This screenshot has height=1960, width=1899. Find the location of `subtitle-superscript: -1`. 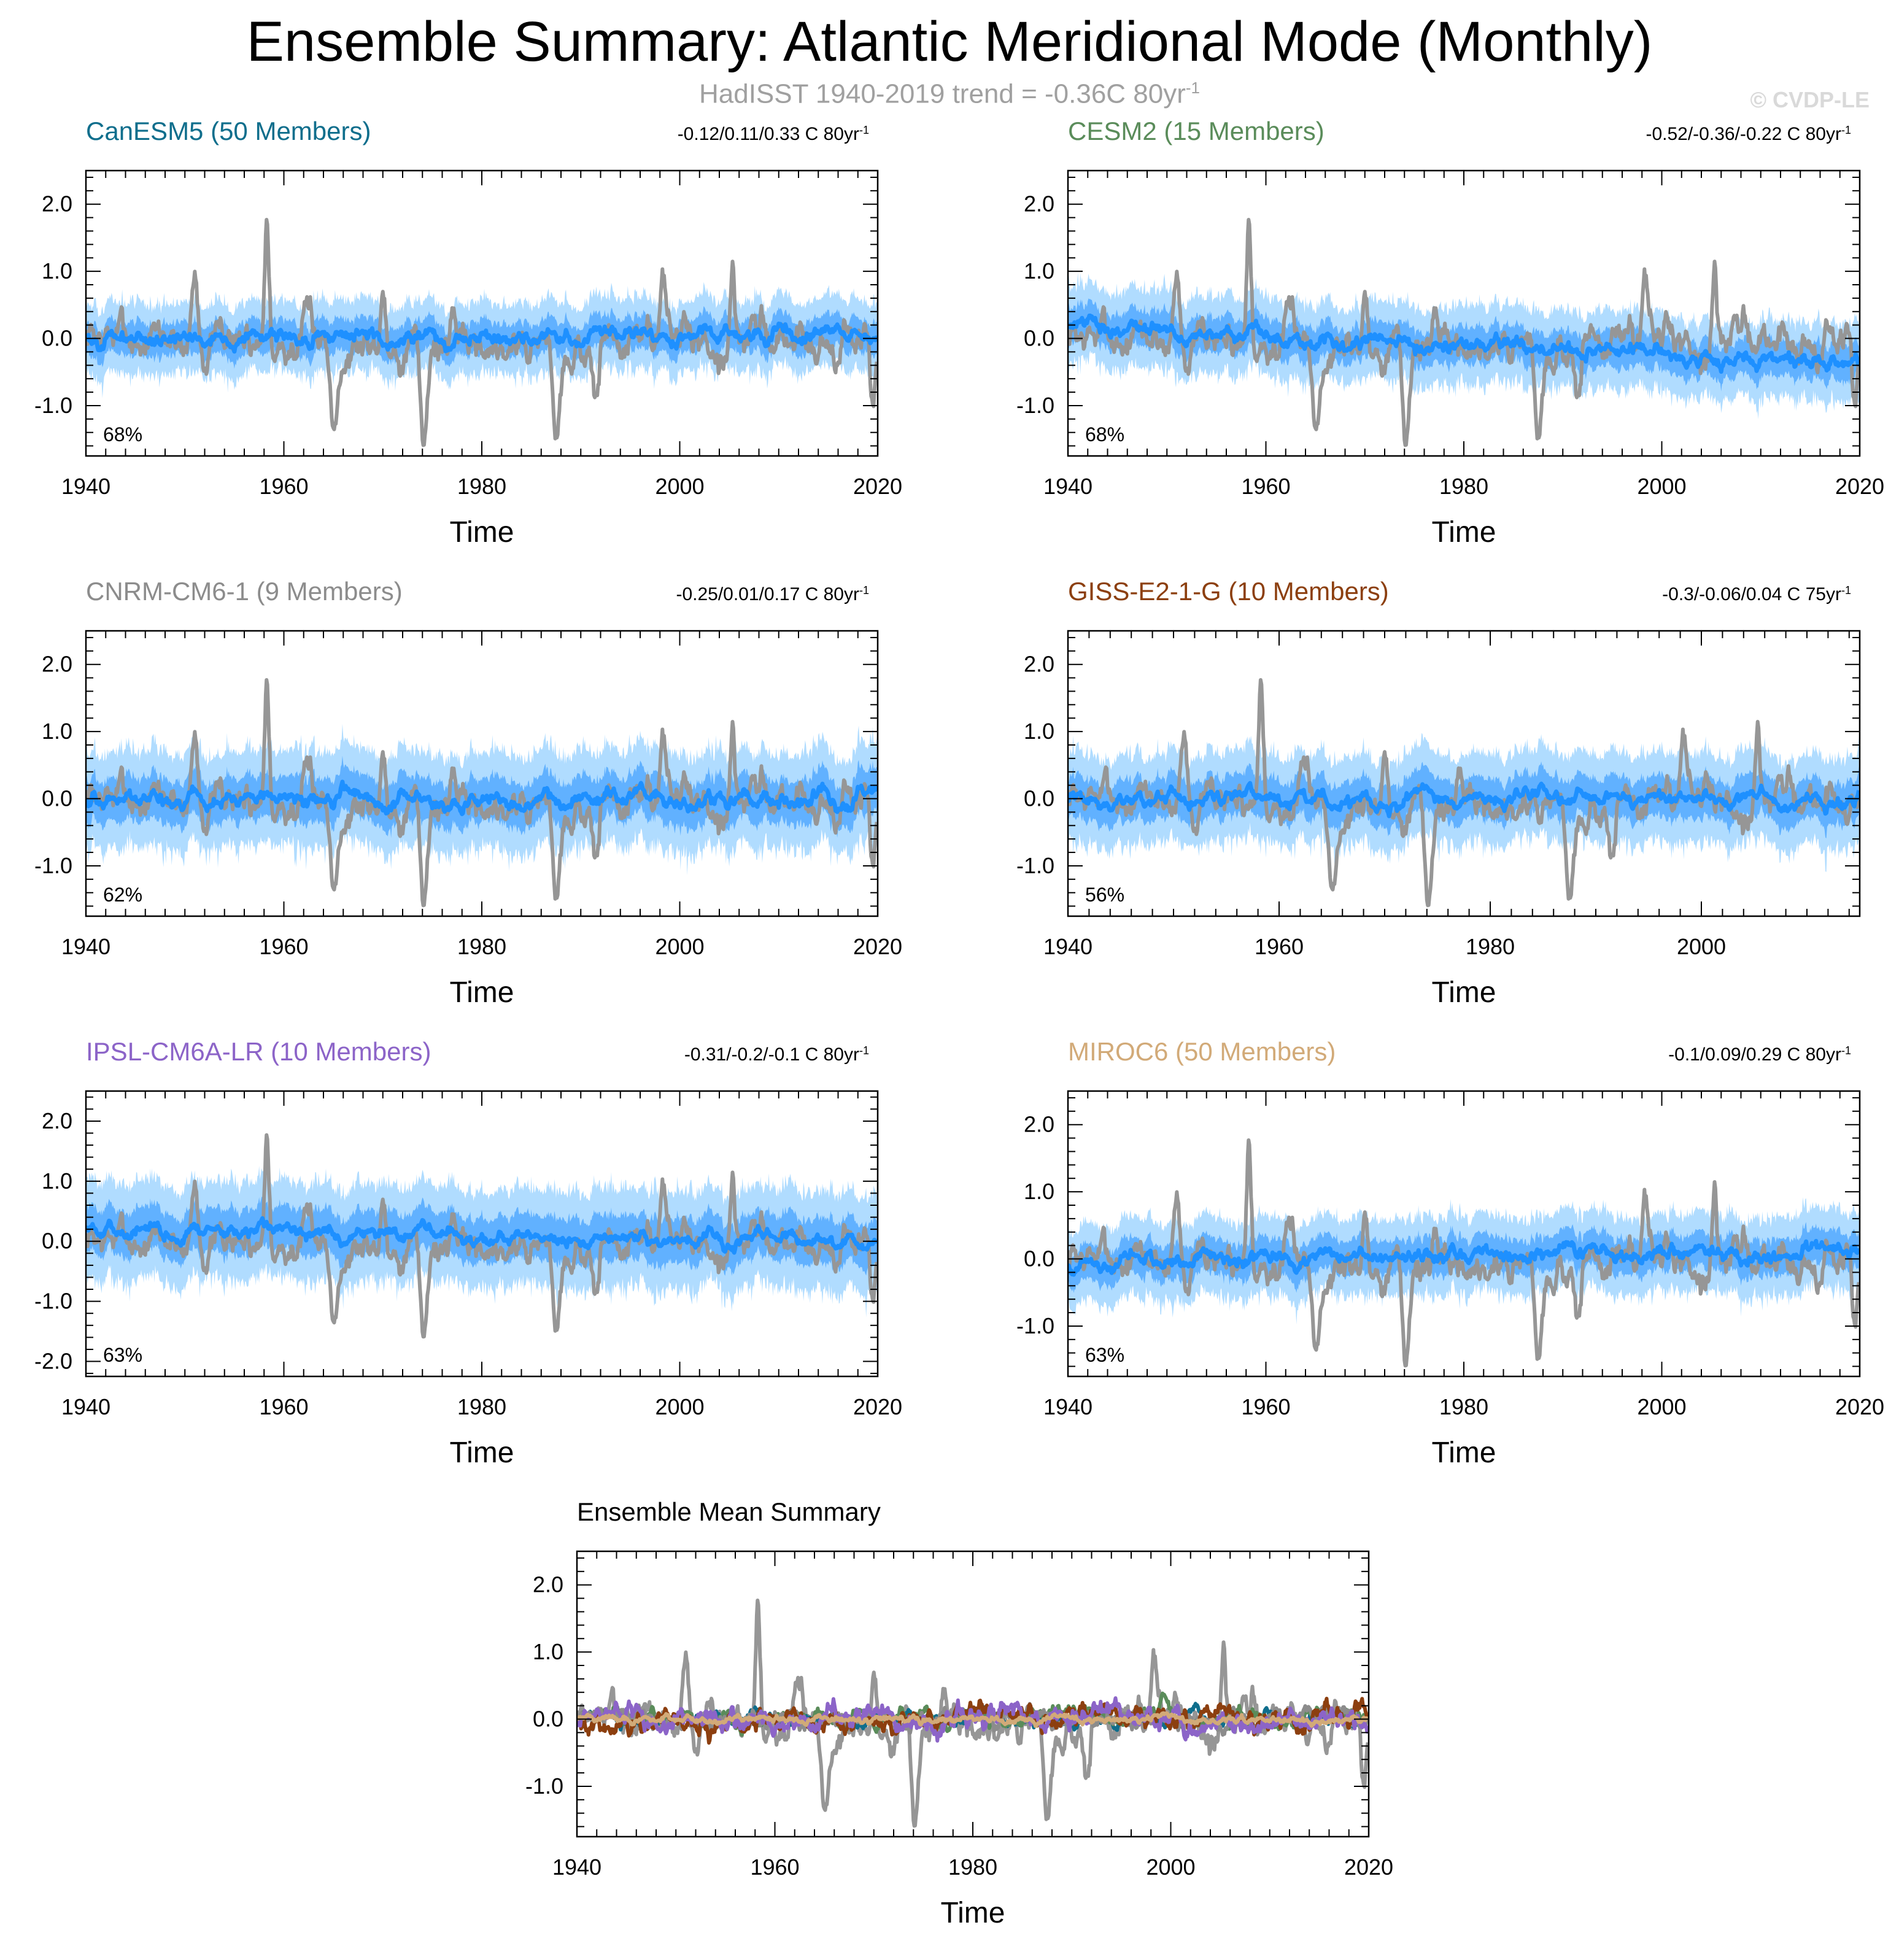

subtitle-superscript: -1 is located at coordinates (1193, 88).